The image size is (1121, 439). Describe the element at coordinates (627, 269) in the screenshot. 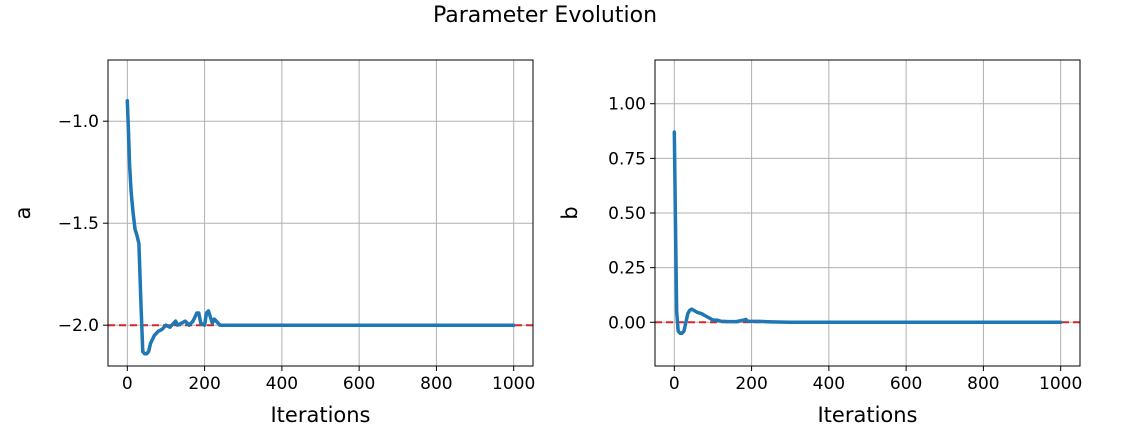

I see `y-tick-label: 0.25` at that location.